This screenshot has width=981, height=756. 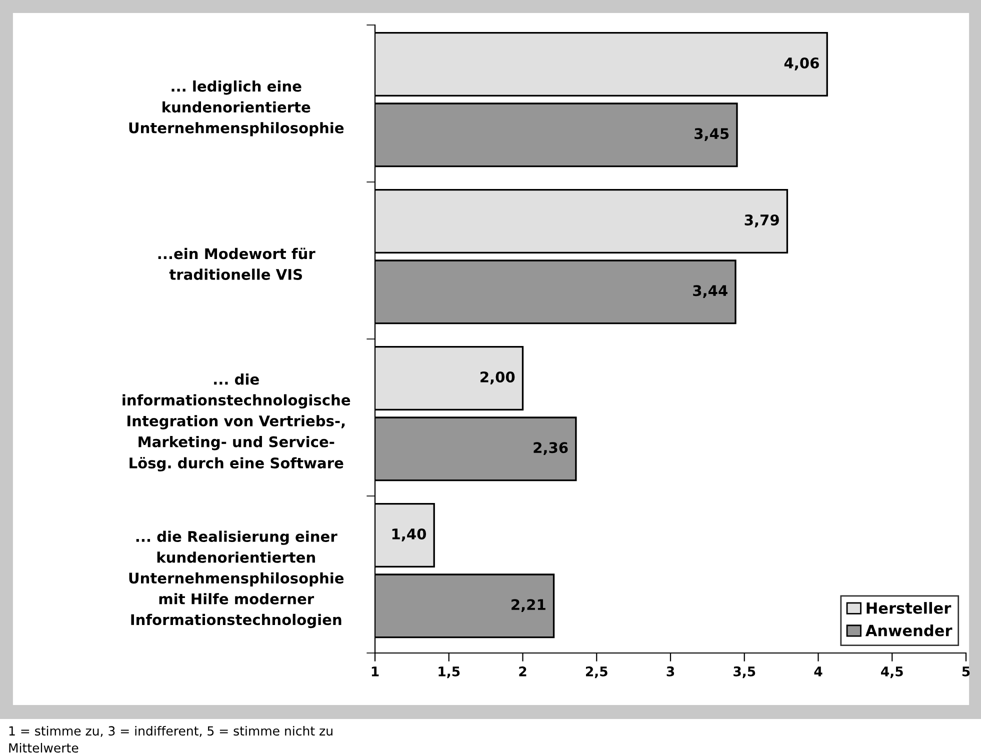 What do you see at coordinates (375, 671) in the screenshot?
I see `x-tick-label: 1` at bounding box center [375, 671].